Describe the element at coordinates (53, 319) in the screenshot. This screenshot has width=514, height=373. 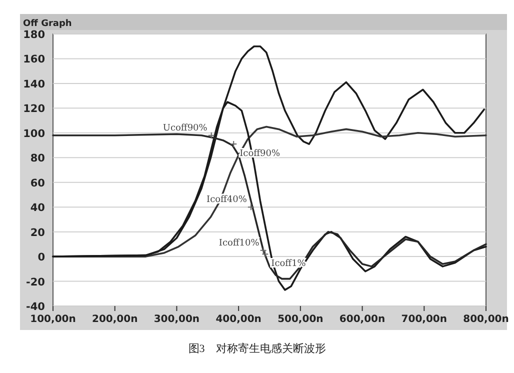
I see `x-tick-label: 100,00n` at that location.